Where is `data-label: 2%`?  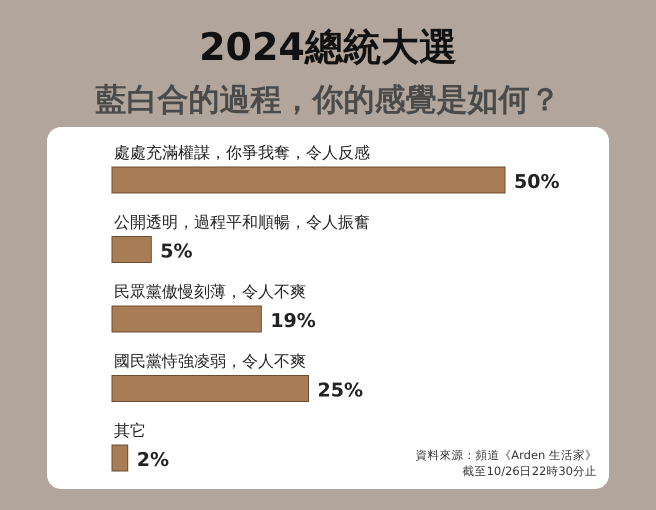
data-label: 2% is located at coordinates (152, 460).